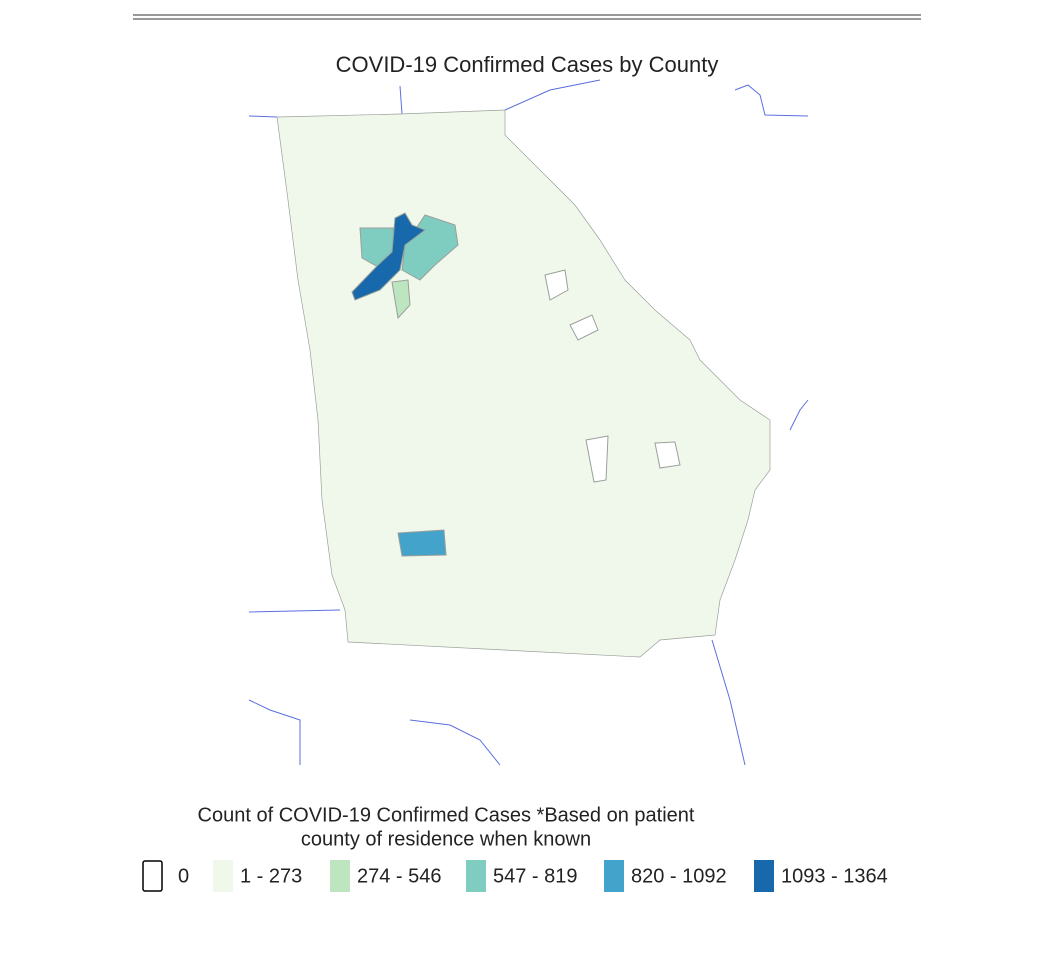 Image resolution: width=1046 pixels, height=964 pixels. What do you see at coordinates (183, 876) in the screenshot?
I see `legend-label: 0` at bounding box center [183, 876].